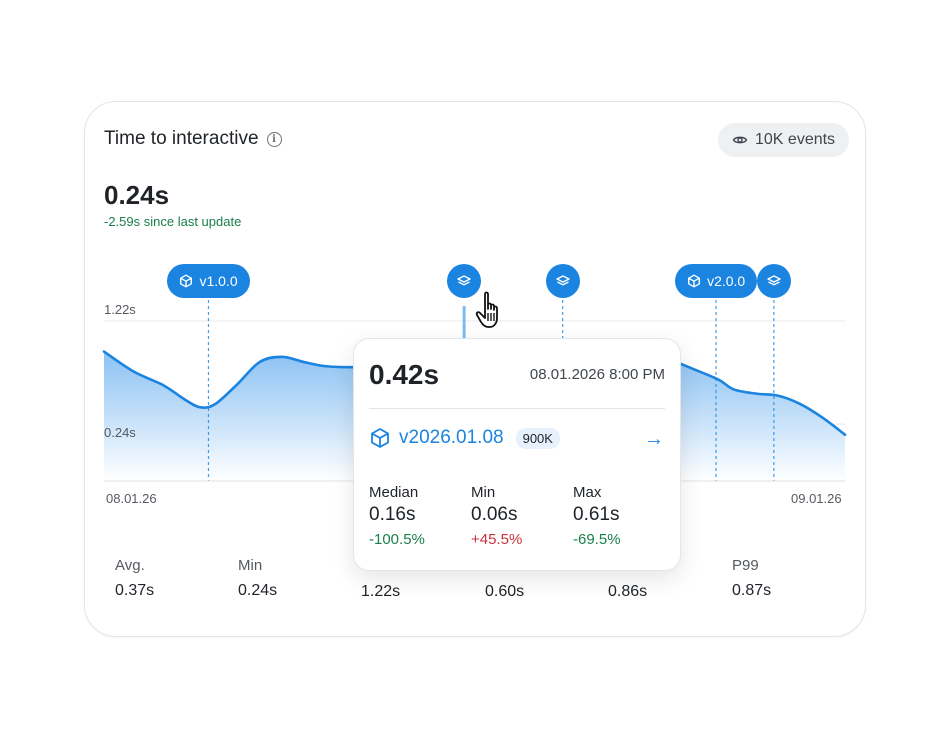  I want to click on stat-value: 1.22s, so click(381, 591).